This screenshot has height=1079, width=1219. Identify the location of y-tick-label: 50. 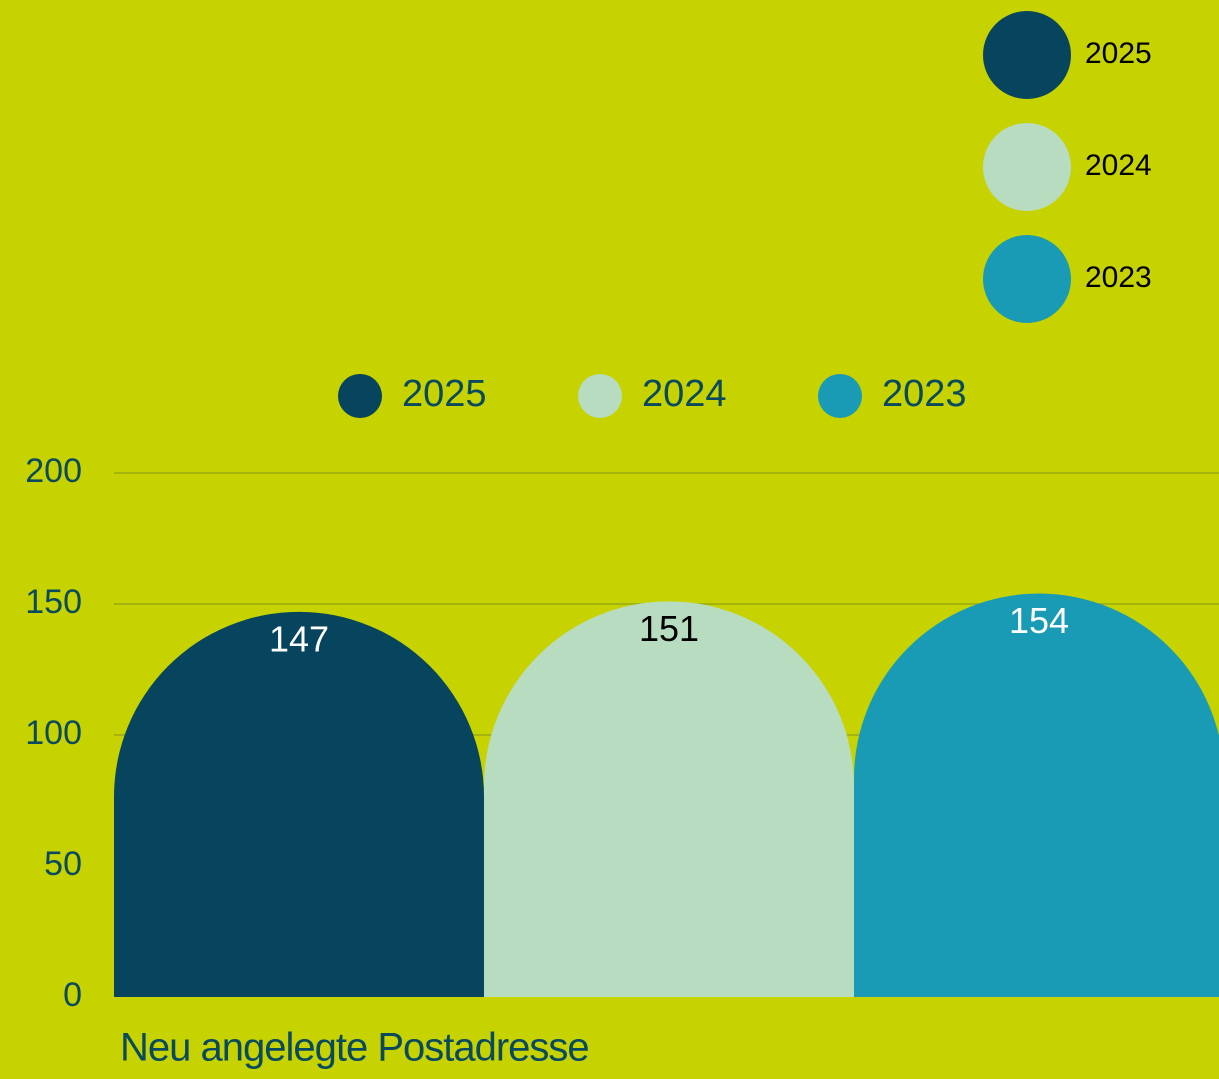
(63, 864).